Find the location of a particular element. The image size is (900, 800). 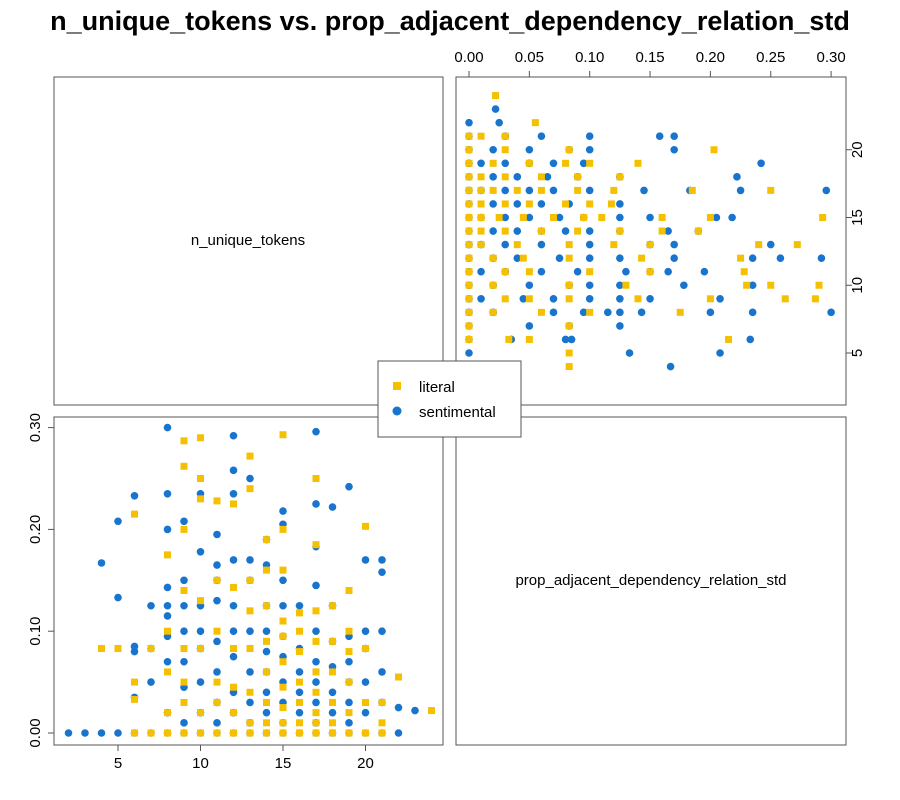

tick-label-left-3: 0.30 is located at coordinates (35, 427).